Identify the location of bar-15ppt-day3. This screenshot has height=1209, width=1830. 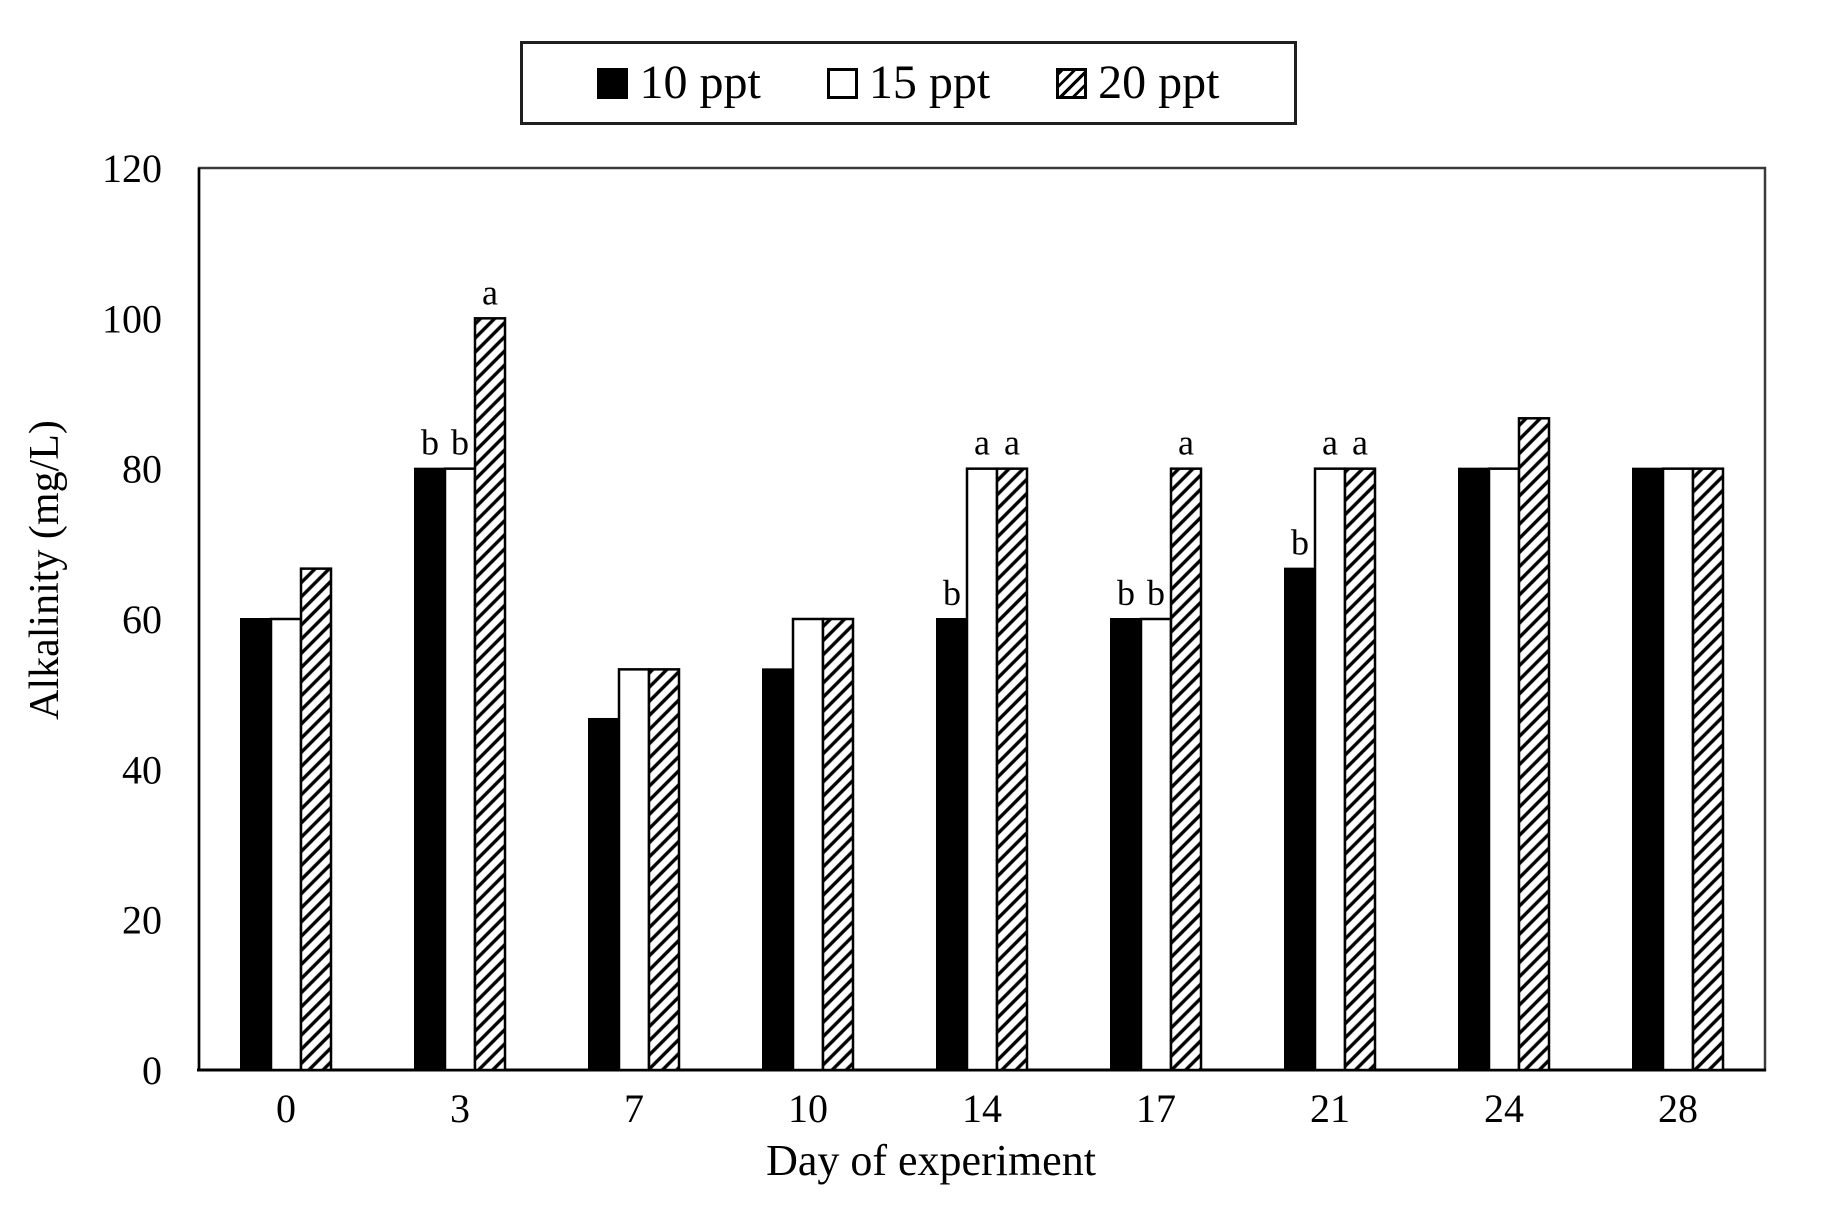
(460, 769).